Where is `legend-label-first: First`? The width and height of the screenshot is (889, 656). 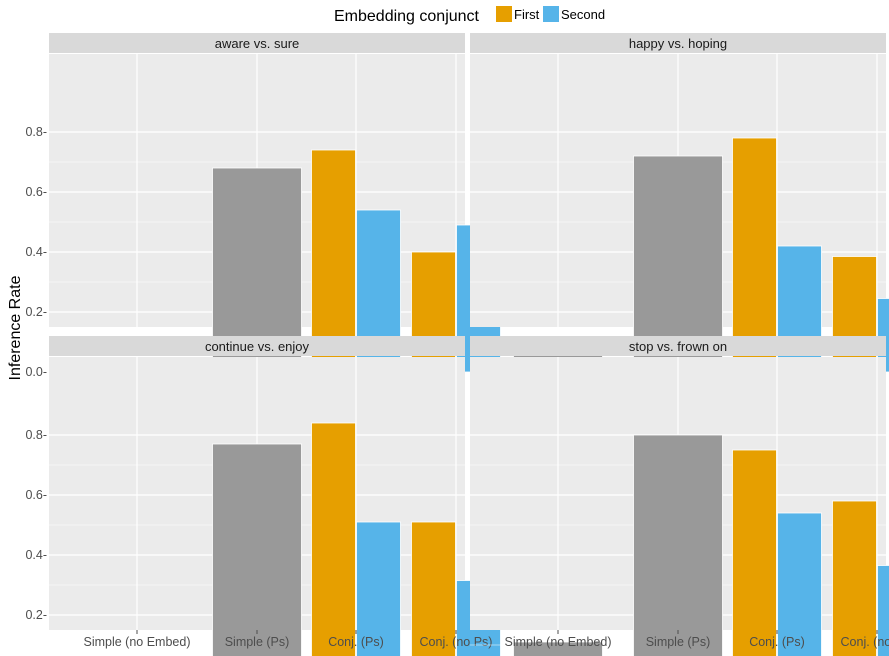 legend-label-first: First is located at coordinates (527, 14).